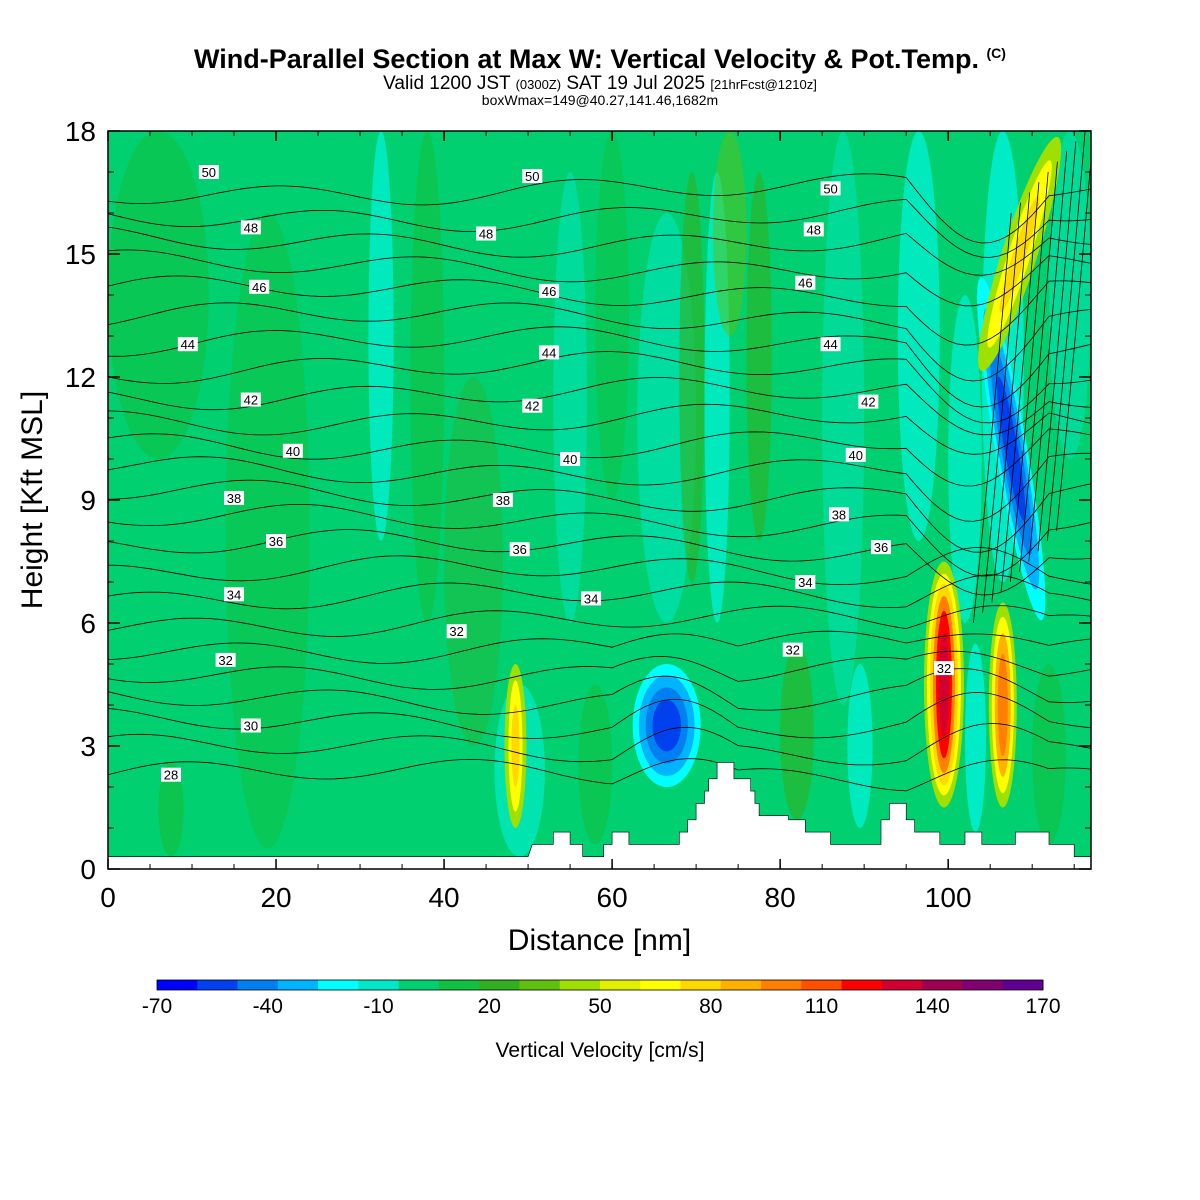 Image resolution: width=1200 pixels, height=1200 pixels. I want to click on isentrope-label: 38, so click(234, 498).